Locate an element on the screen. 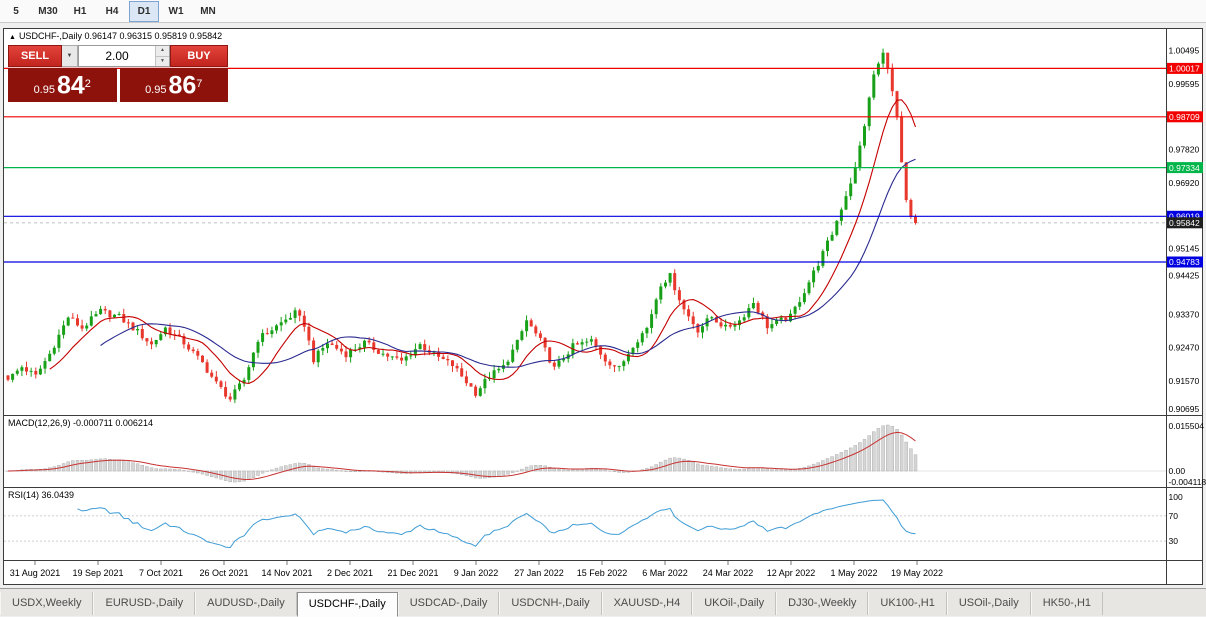  symbol-marker-icon: ▲ is located at coordinates (12, 37).